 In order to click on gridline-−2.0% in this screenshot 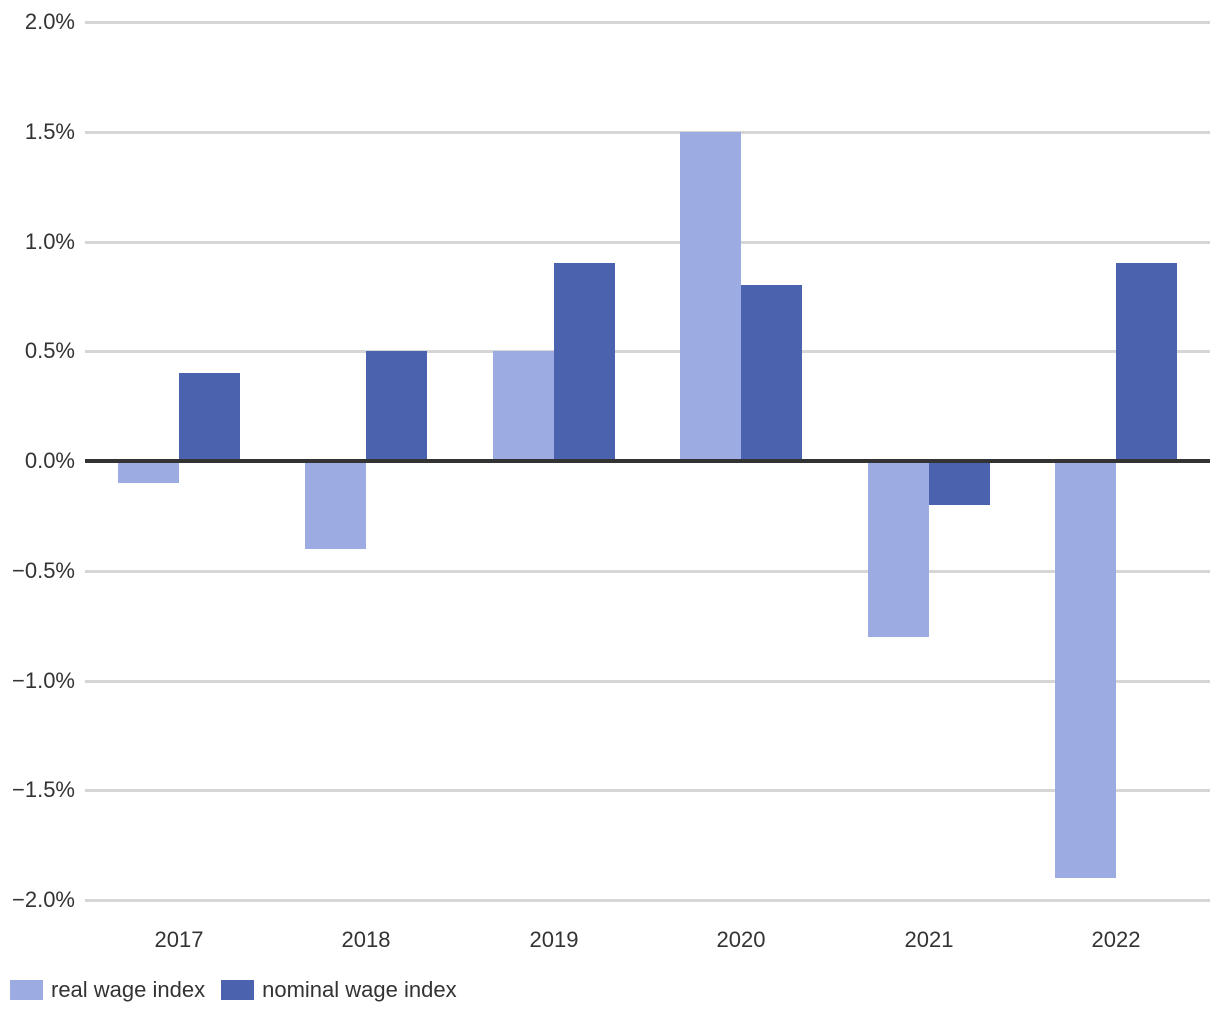, I will do `click(647, 900)`.